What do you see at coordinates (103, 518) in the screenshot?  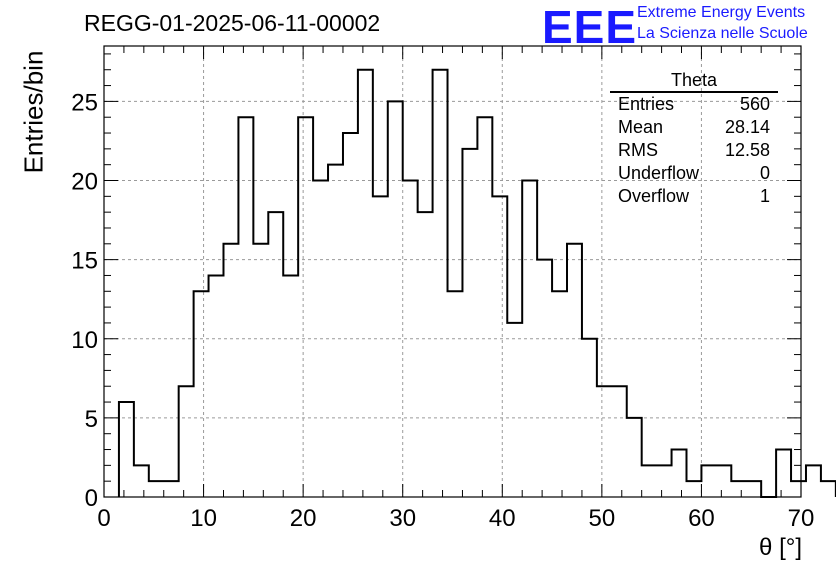 I see `x-tick-label: 0` at bounding box center [103, 518].